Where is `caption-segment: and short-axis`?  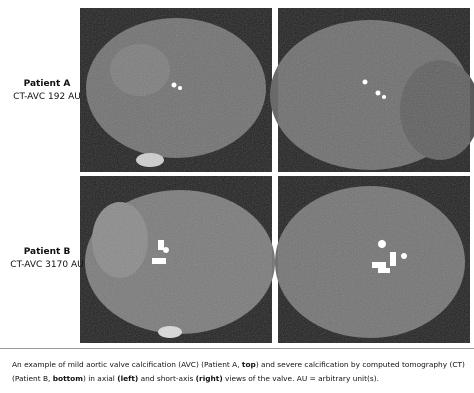 caption-segment: and short-axis is located at coordinates (167, 378).